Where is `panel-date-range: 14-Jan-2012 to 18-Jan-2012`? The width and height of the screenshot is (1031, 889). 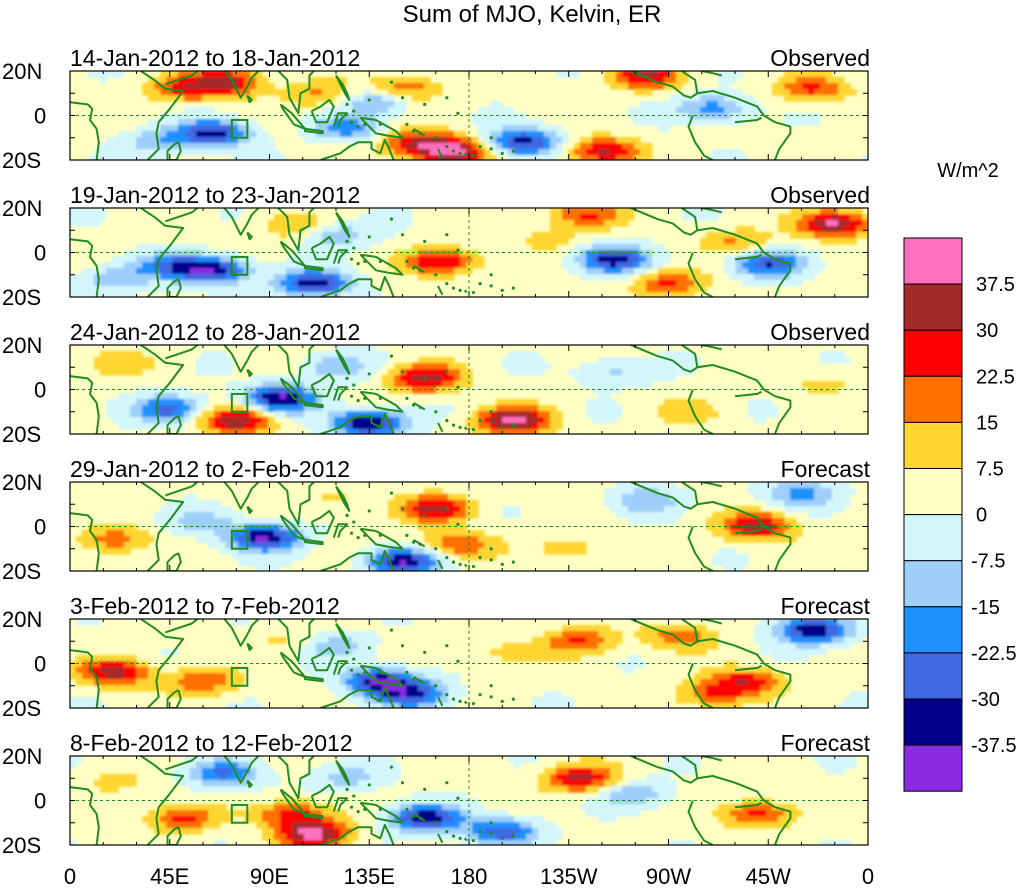 panel-date-range: 14-Jan-2012 to 18-Jan-2012 is located at coordinates (215, 58).